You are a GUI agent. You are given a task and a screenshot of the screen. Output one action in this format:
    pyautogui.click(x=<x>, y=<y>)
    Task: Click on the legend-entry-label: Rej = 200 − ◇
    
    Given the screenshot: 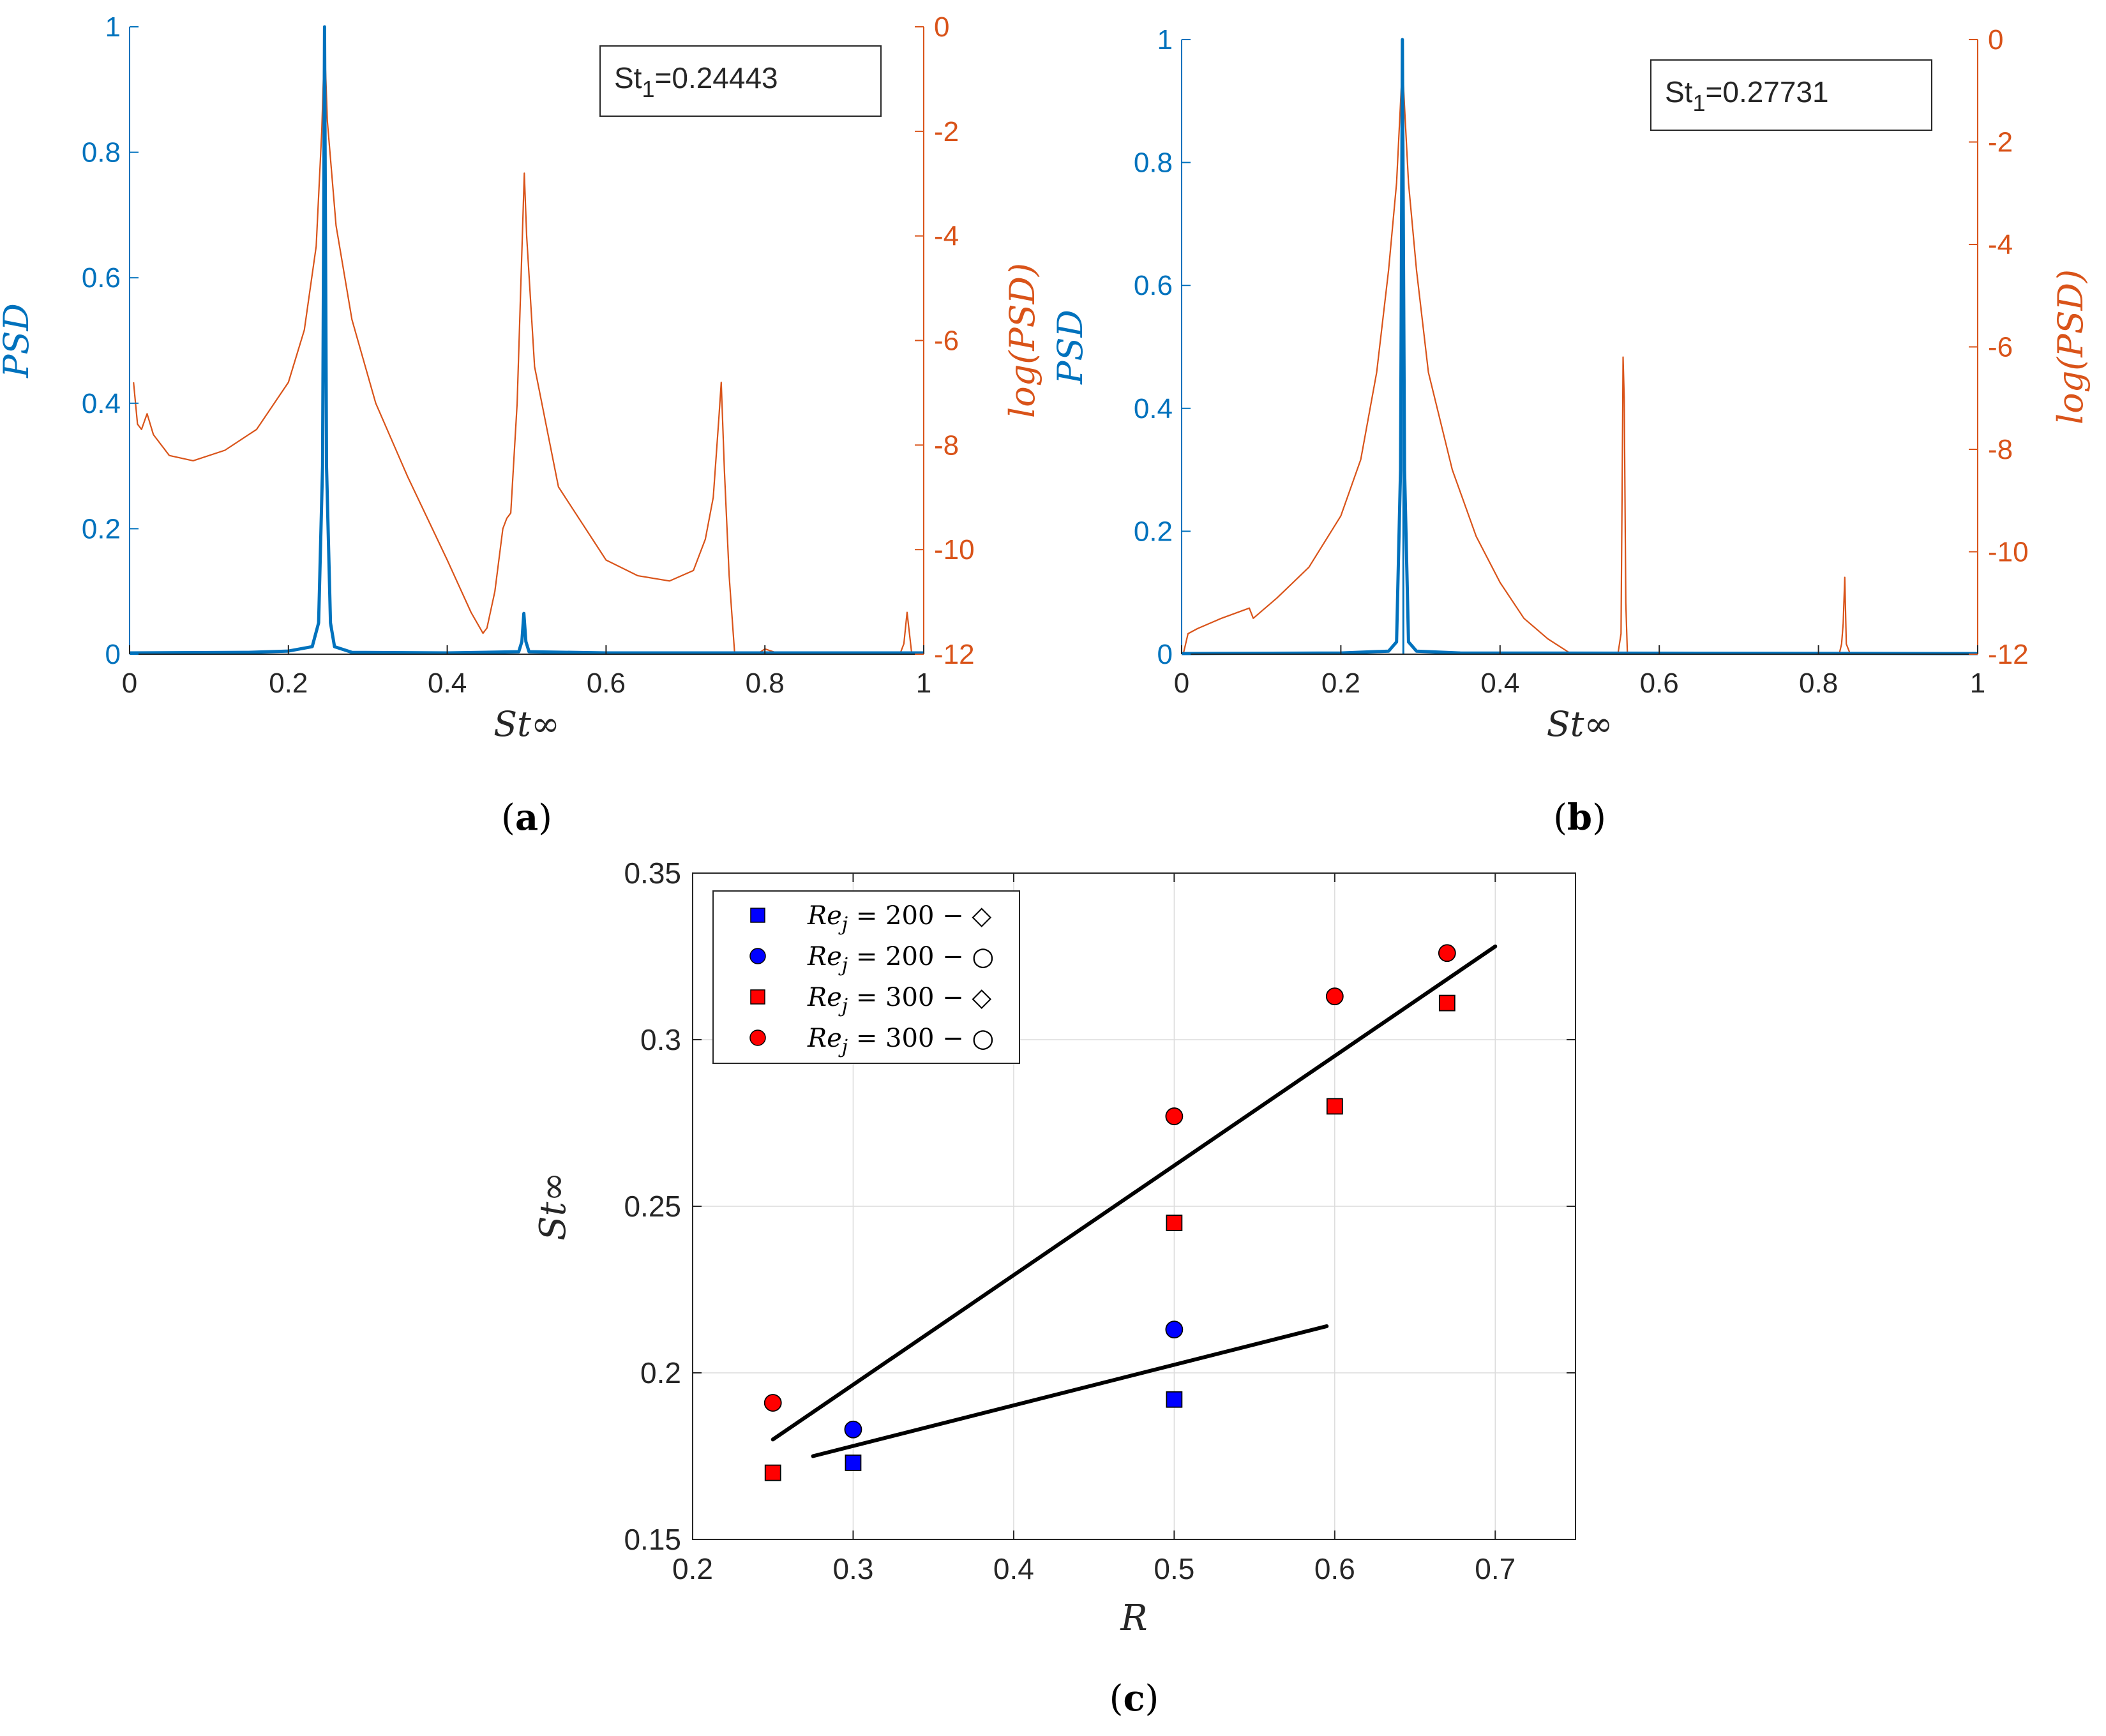 What is the action you would take?
    pyautogui.click(x=899, y=918)
    